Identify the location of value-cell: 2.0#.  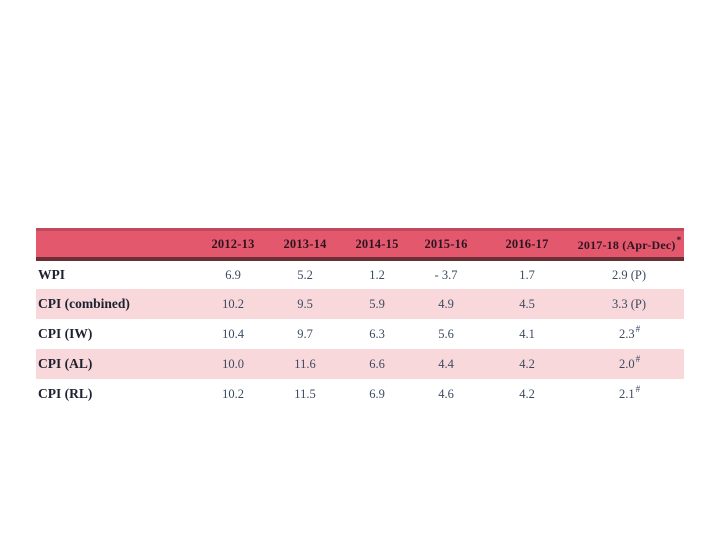
(629, 364).